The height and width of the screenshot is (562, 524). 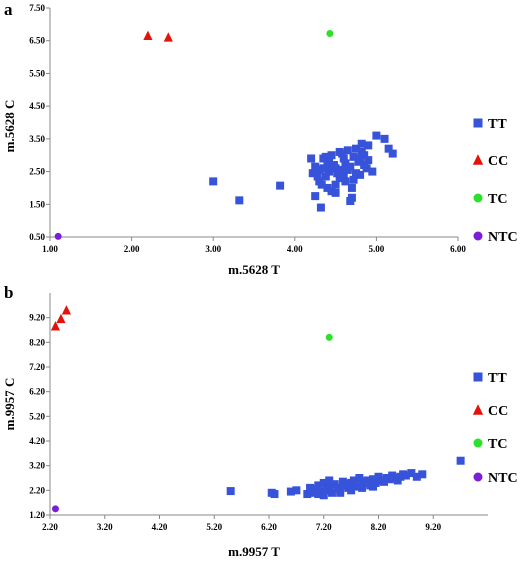 What do you see at coordinates (8, 9) in the screenshot?
I see `panel-a-label: a` at bounding box center [8, 9].